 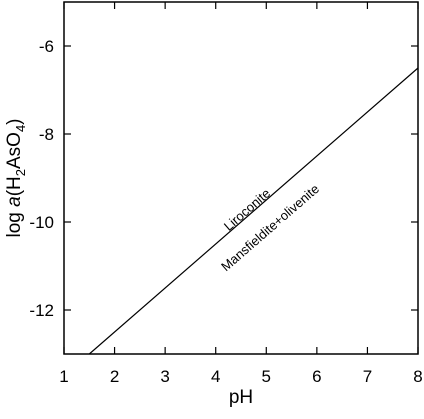 What do you see at coordinates (63, 376) in the screenshot?
I see `x-tick-label: 1` at bounding box center [63, 376].